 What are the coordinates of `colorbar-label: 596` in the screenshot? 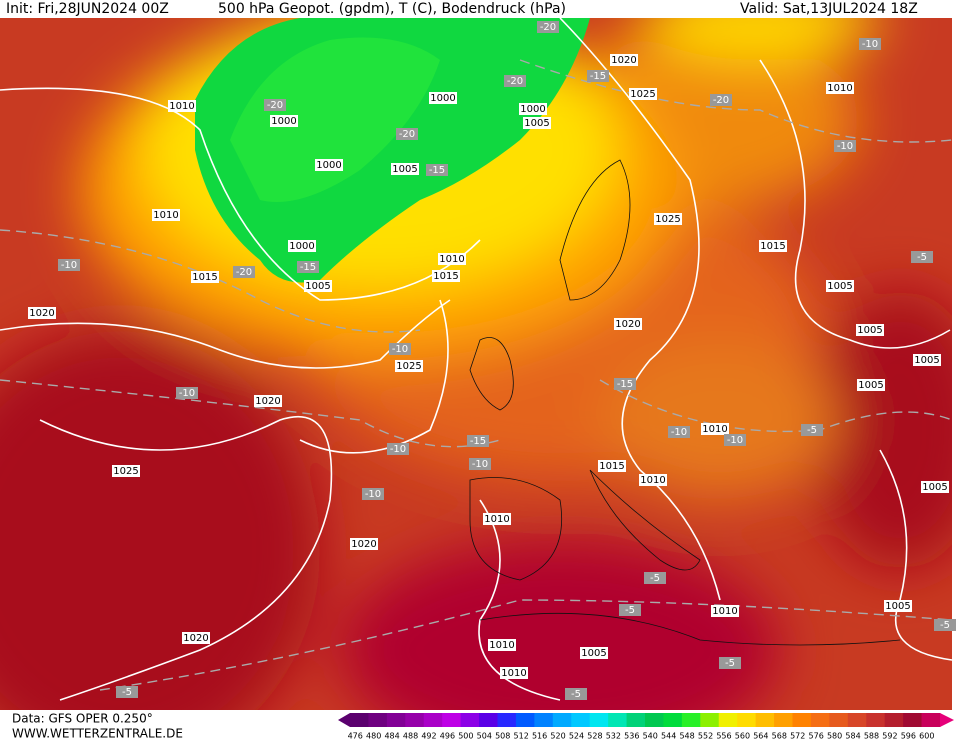 It's located at (908, 736).